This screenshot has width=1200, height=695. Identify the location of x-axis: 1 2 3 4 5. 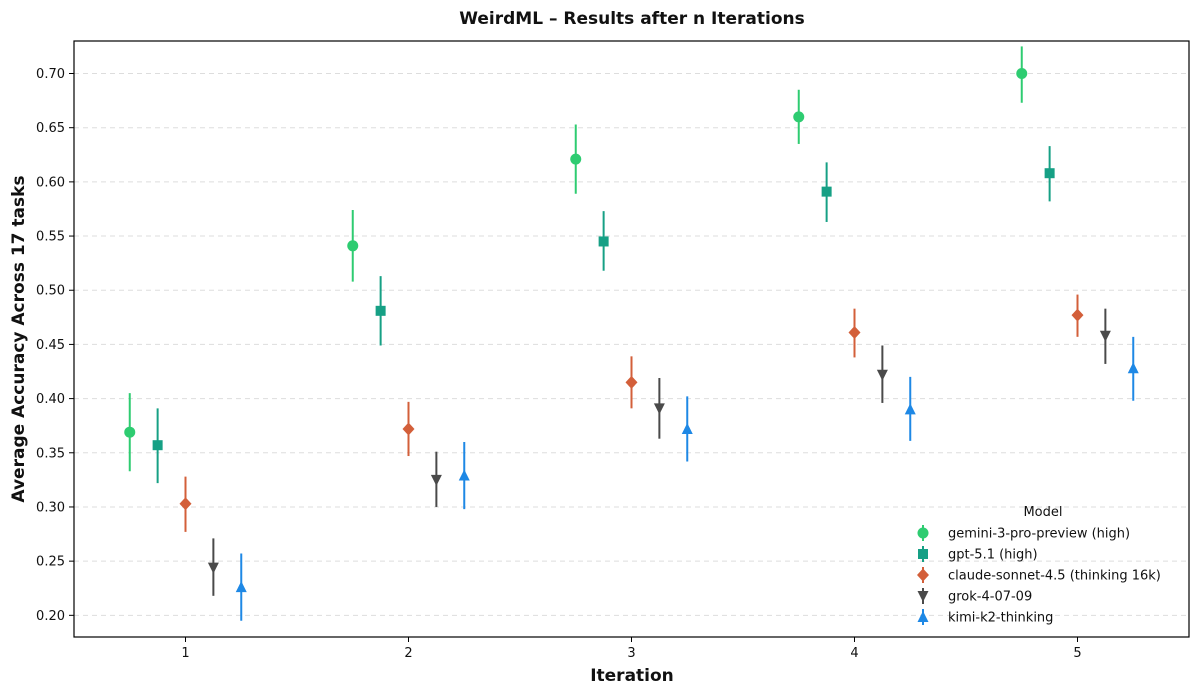
(631, 649).